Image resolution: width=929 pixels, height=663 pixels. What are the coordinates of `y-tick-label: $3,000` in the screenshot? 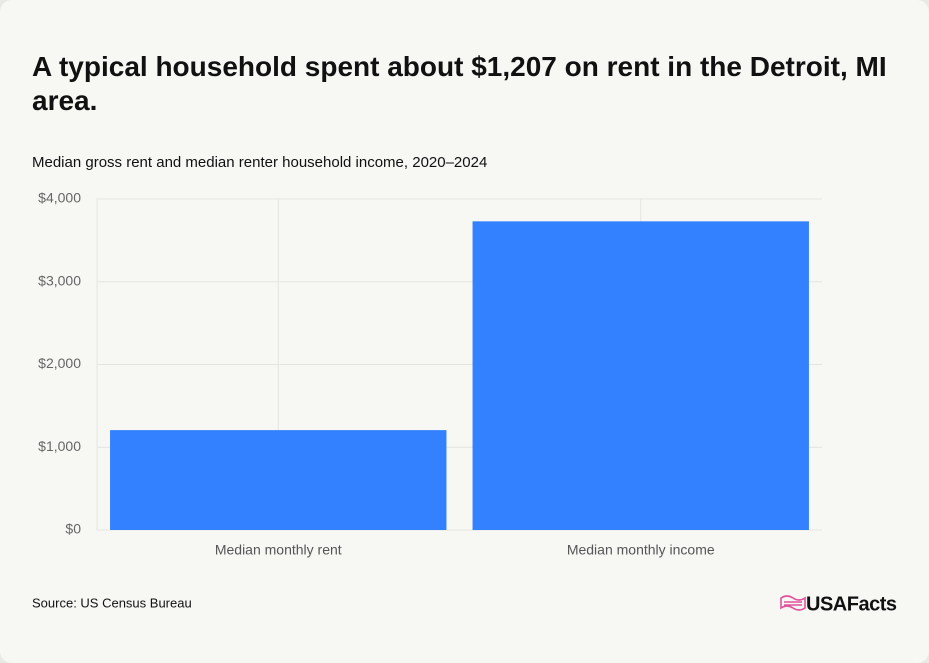 It's located at (59, 280).